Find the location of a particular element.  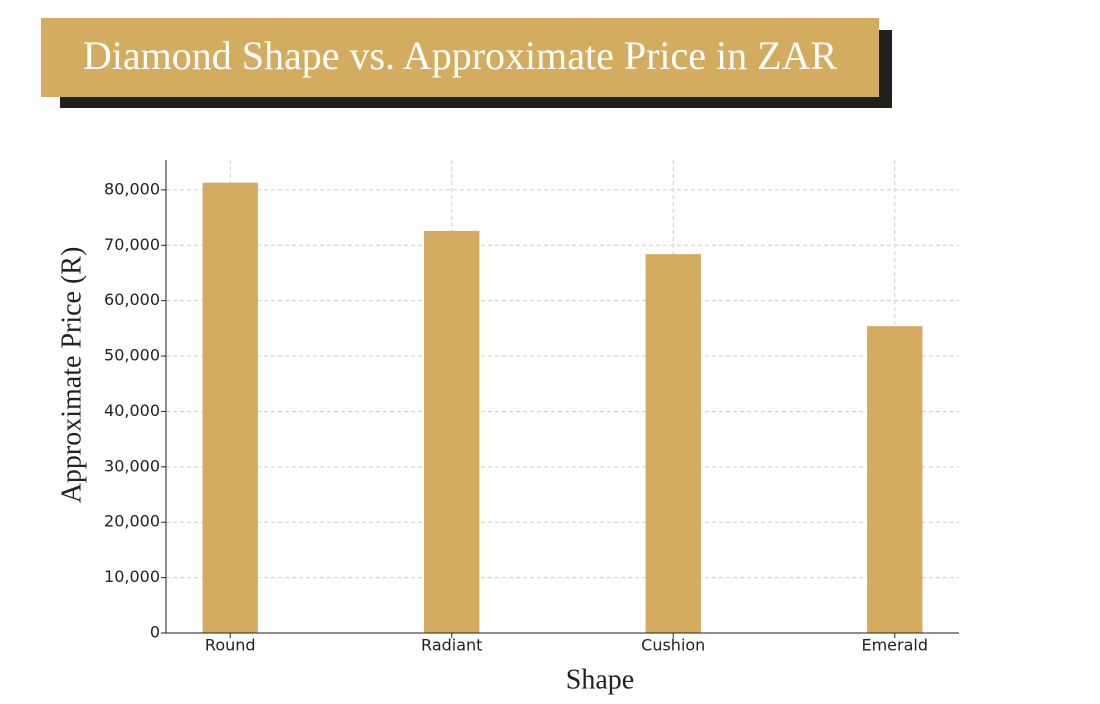

y-tick-label: 10,000 is located at coordinates (132, 576).